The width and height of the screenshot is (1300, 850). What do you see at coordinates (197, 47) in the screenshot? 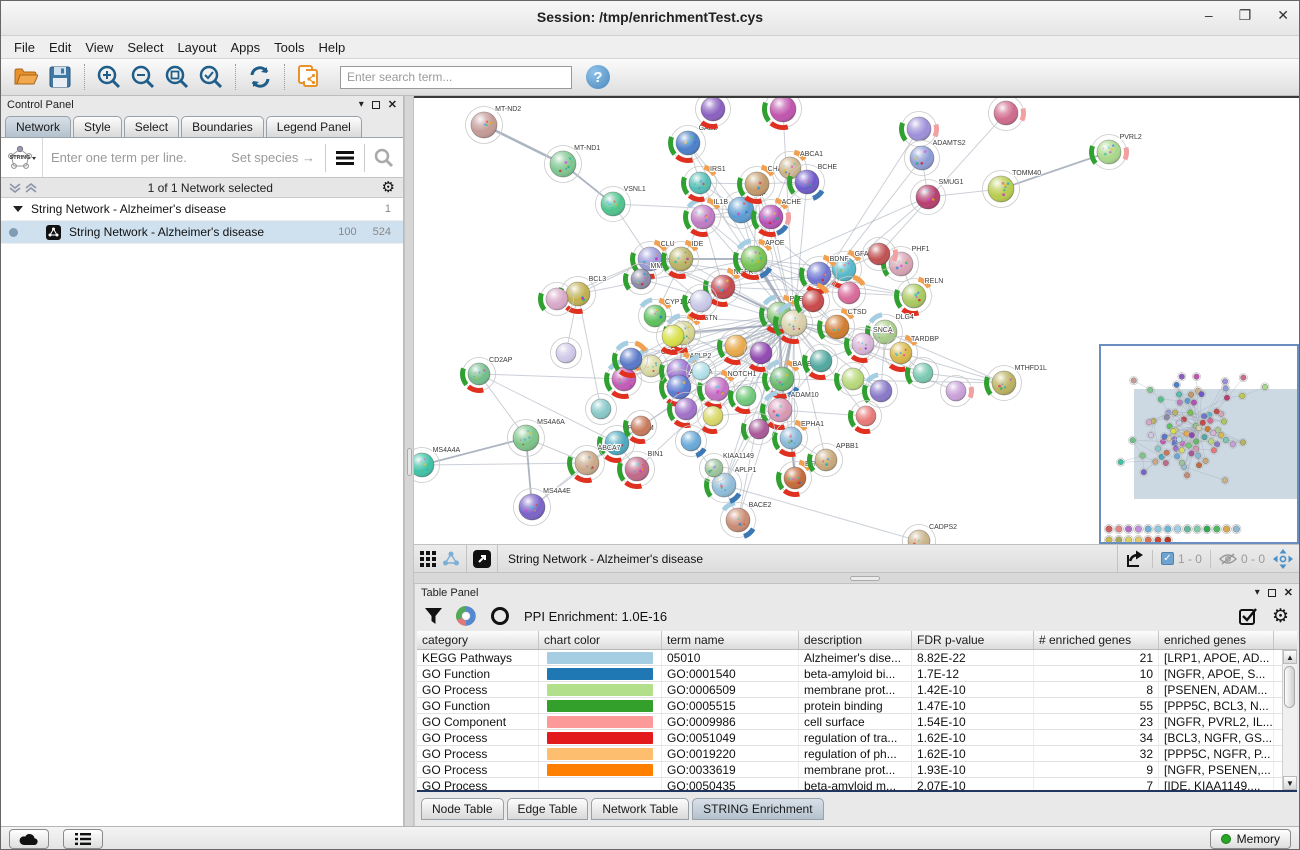
I see `menu-item-layout: Layout` at bounding box center [197, 47].